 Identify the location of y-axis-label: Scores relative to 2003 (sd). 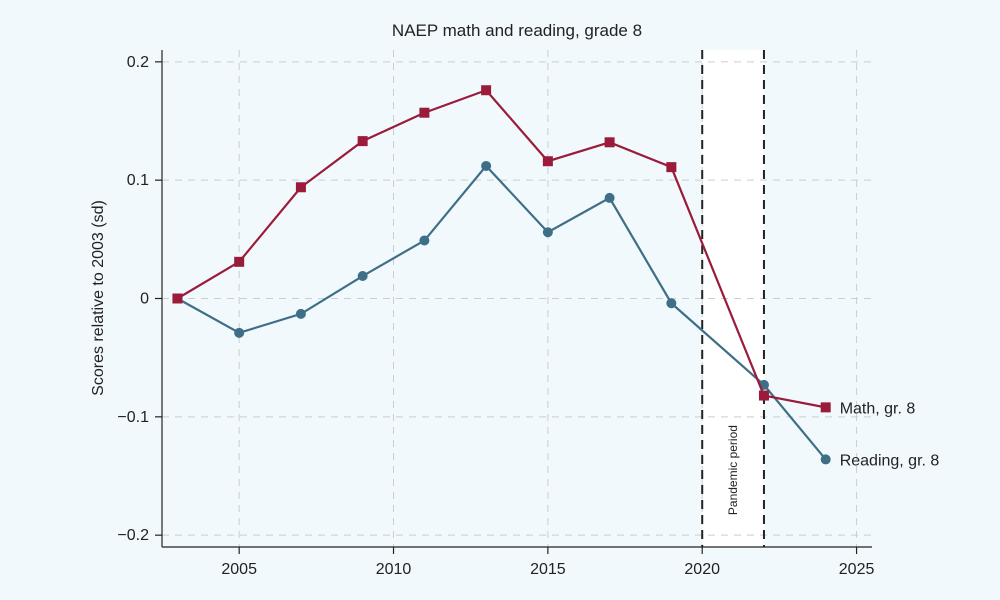
(98, 298).